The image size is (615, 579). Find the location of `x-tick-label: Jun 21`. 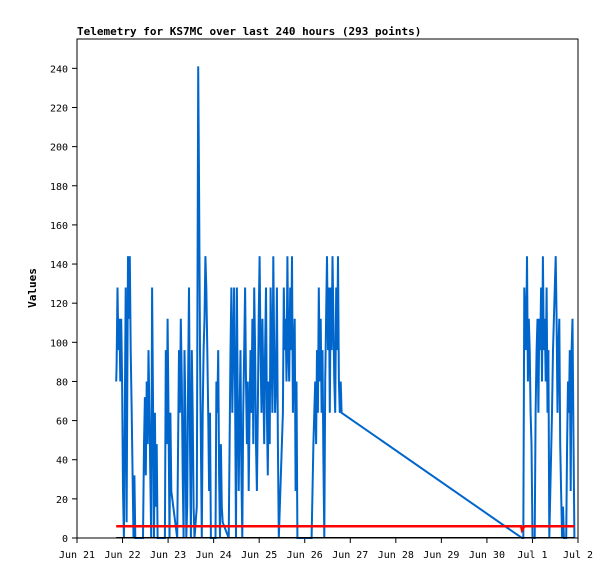

x-tick-label: Jun 21 is located at coordinates (77, 555).